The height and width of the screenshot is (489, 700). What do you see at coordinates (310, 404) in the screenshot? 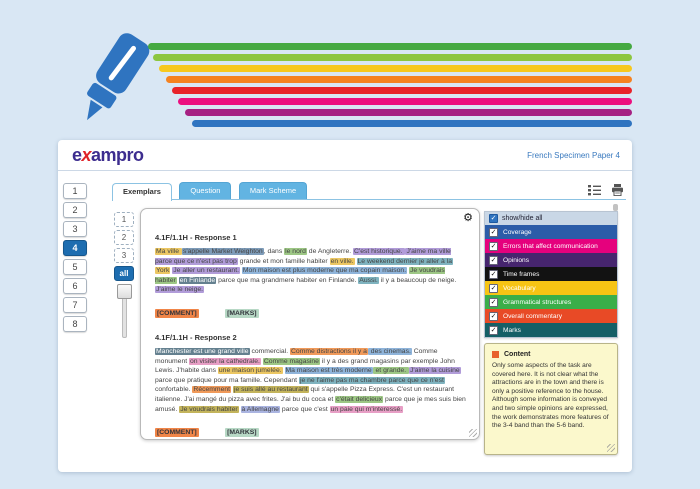
I see `text-segment: parce que je mes suis bien amusé.` at bounding box center [310, 404].